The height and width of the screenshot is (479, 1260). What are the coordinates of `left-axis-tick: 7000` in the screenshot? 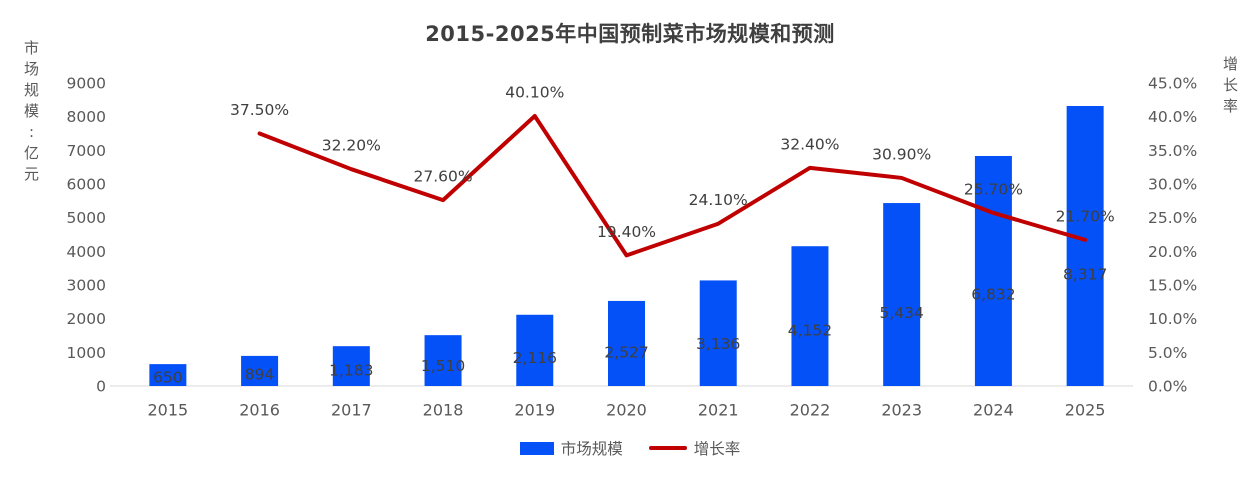 It's located at (86, 151).